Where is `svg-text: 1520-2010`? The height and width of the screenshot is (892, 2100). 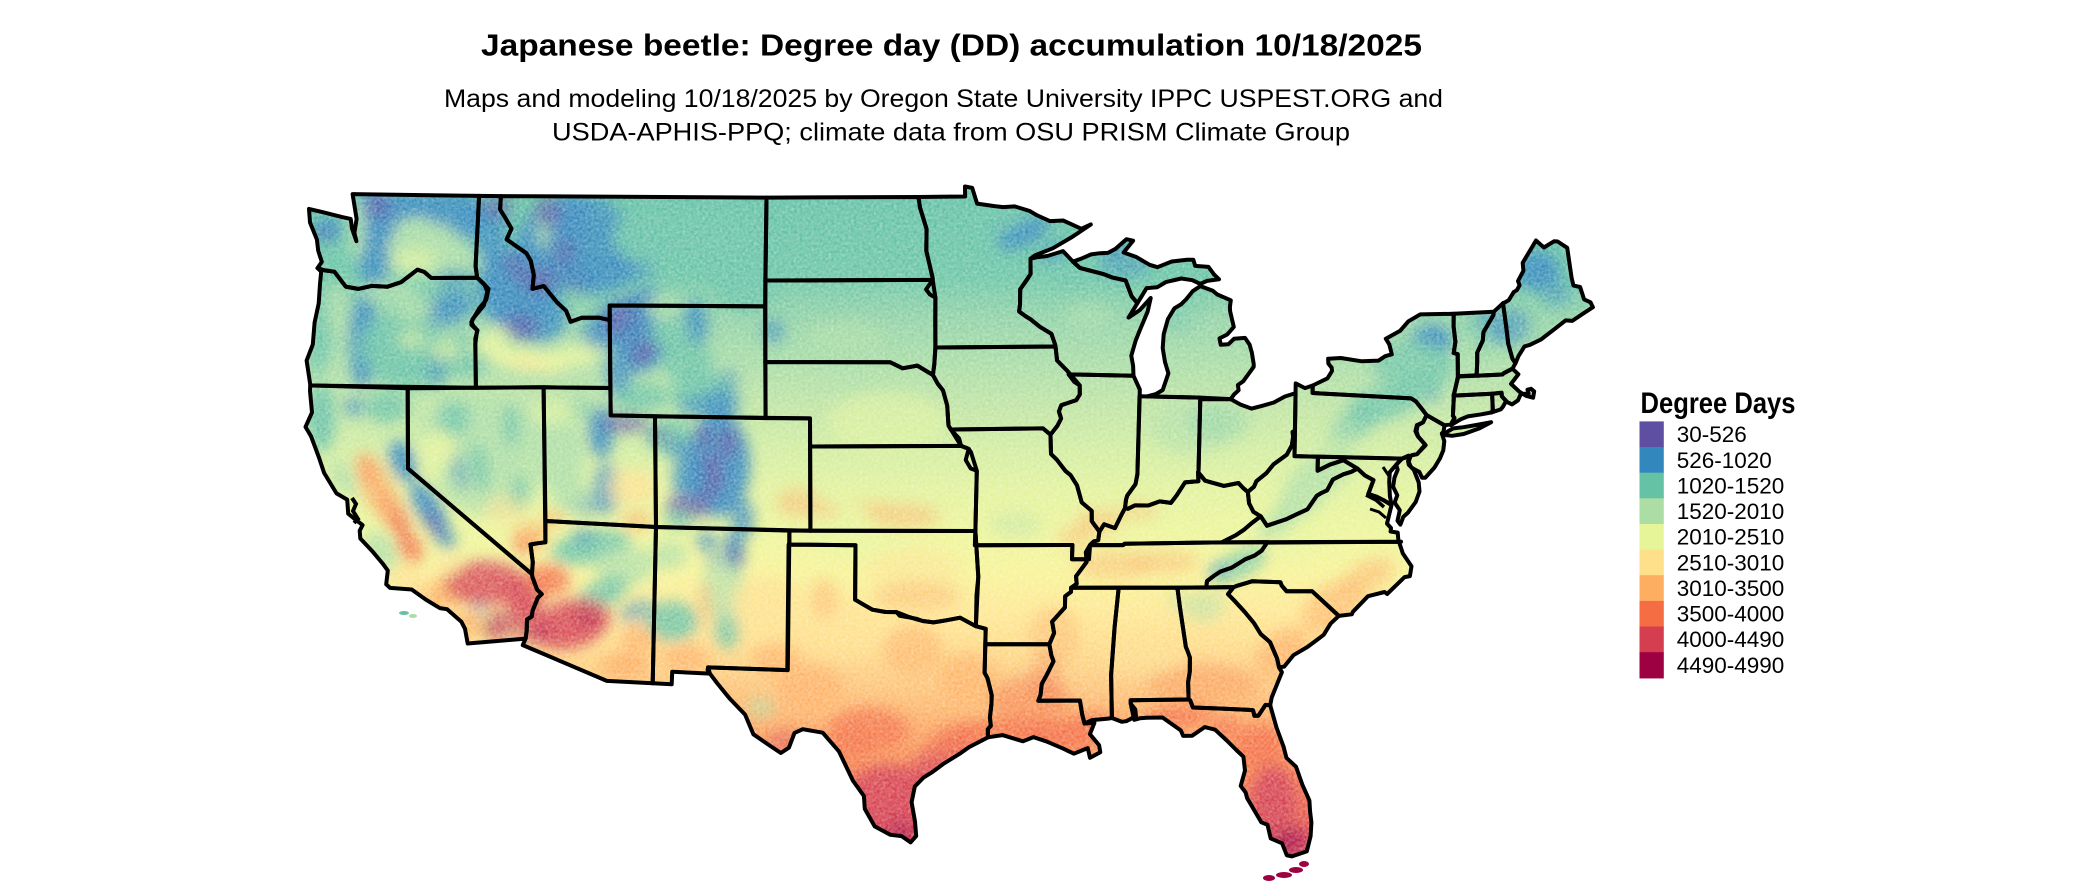
svg-text: 1520-2010 is located at coordinates (1731, 511).